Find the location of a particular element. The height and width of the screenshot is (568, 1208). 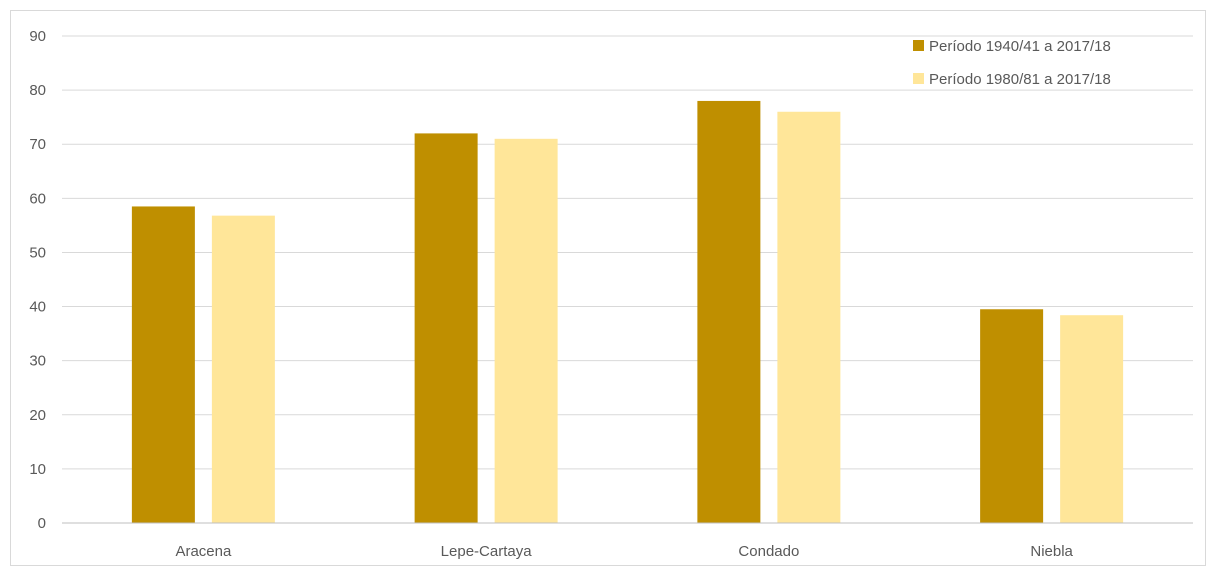

y-tick-label: 20 is located at coordinates (37, 415).